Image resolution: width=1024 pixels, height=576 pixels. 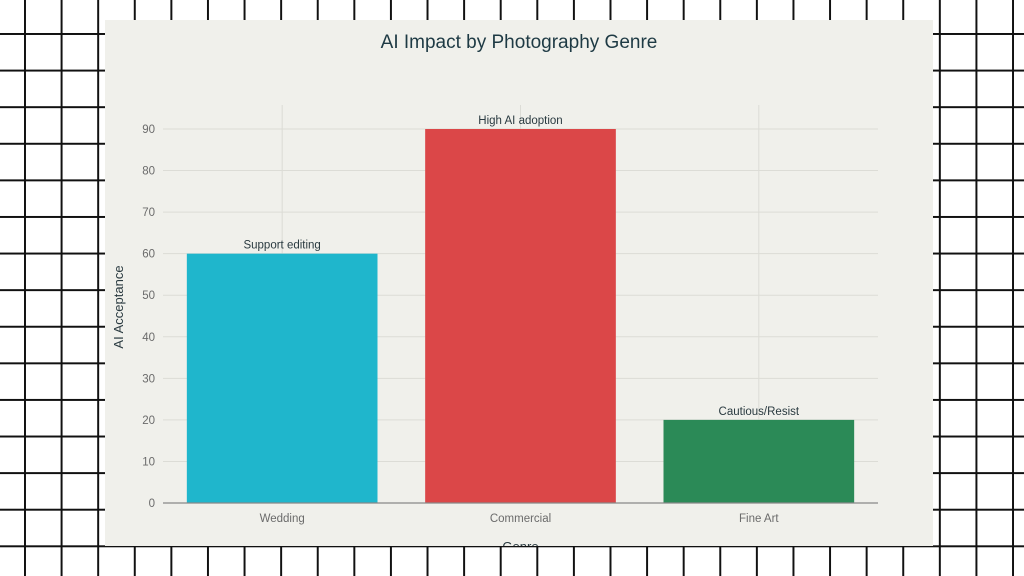 I want to click on x-tick-label: Wedding, so click(x=282, y=519).